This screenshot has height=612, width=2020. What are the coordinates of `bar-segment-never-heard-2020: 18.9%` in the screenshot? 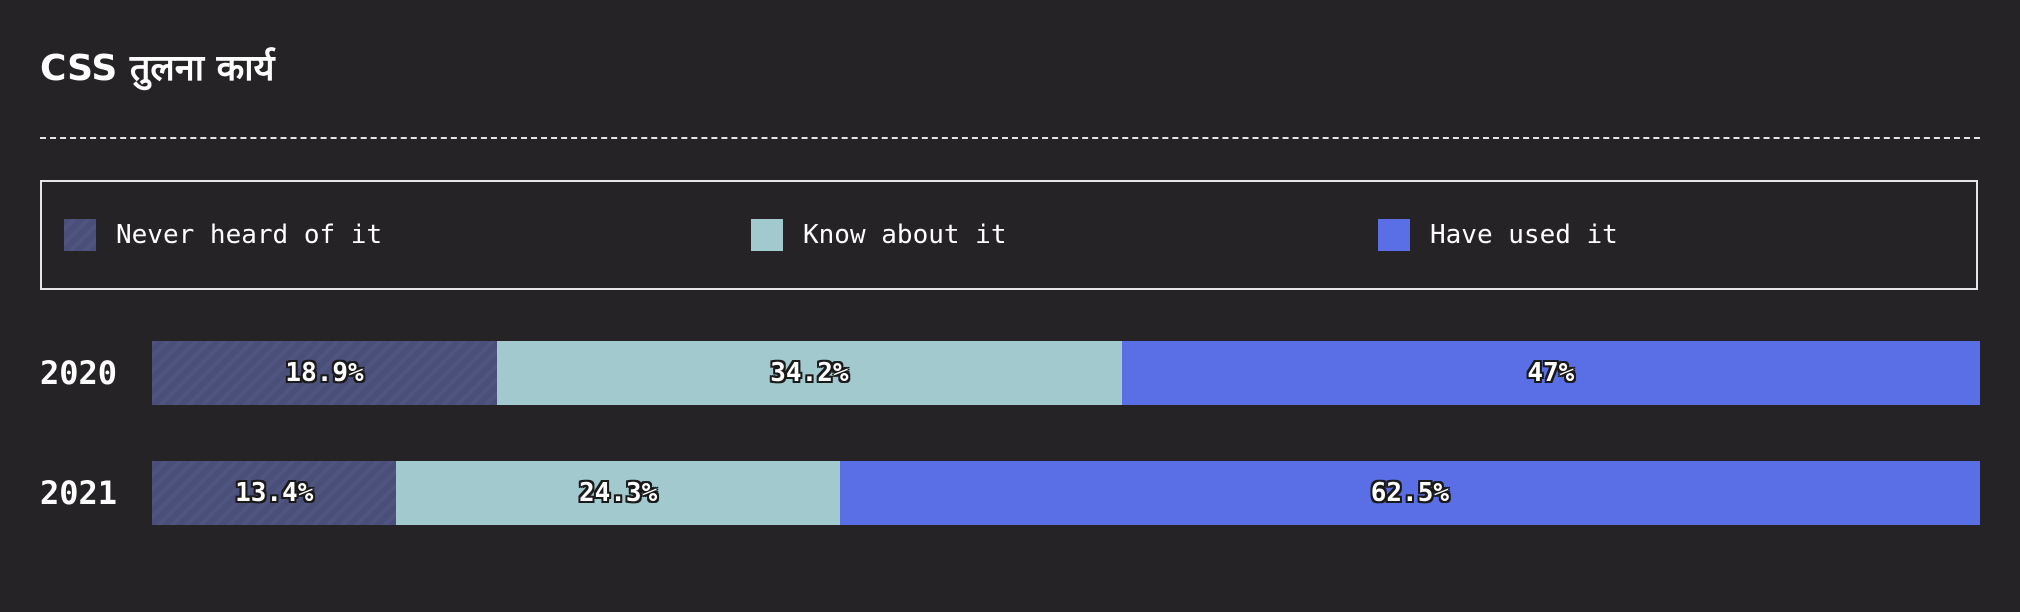 It's located at (325, 373).